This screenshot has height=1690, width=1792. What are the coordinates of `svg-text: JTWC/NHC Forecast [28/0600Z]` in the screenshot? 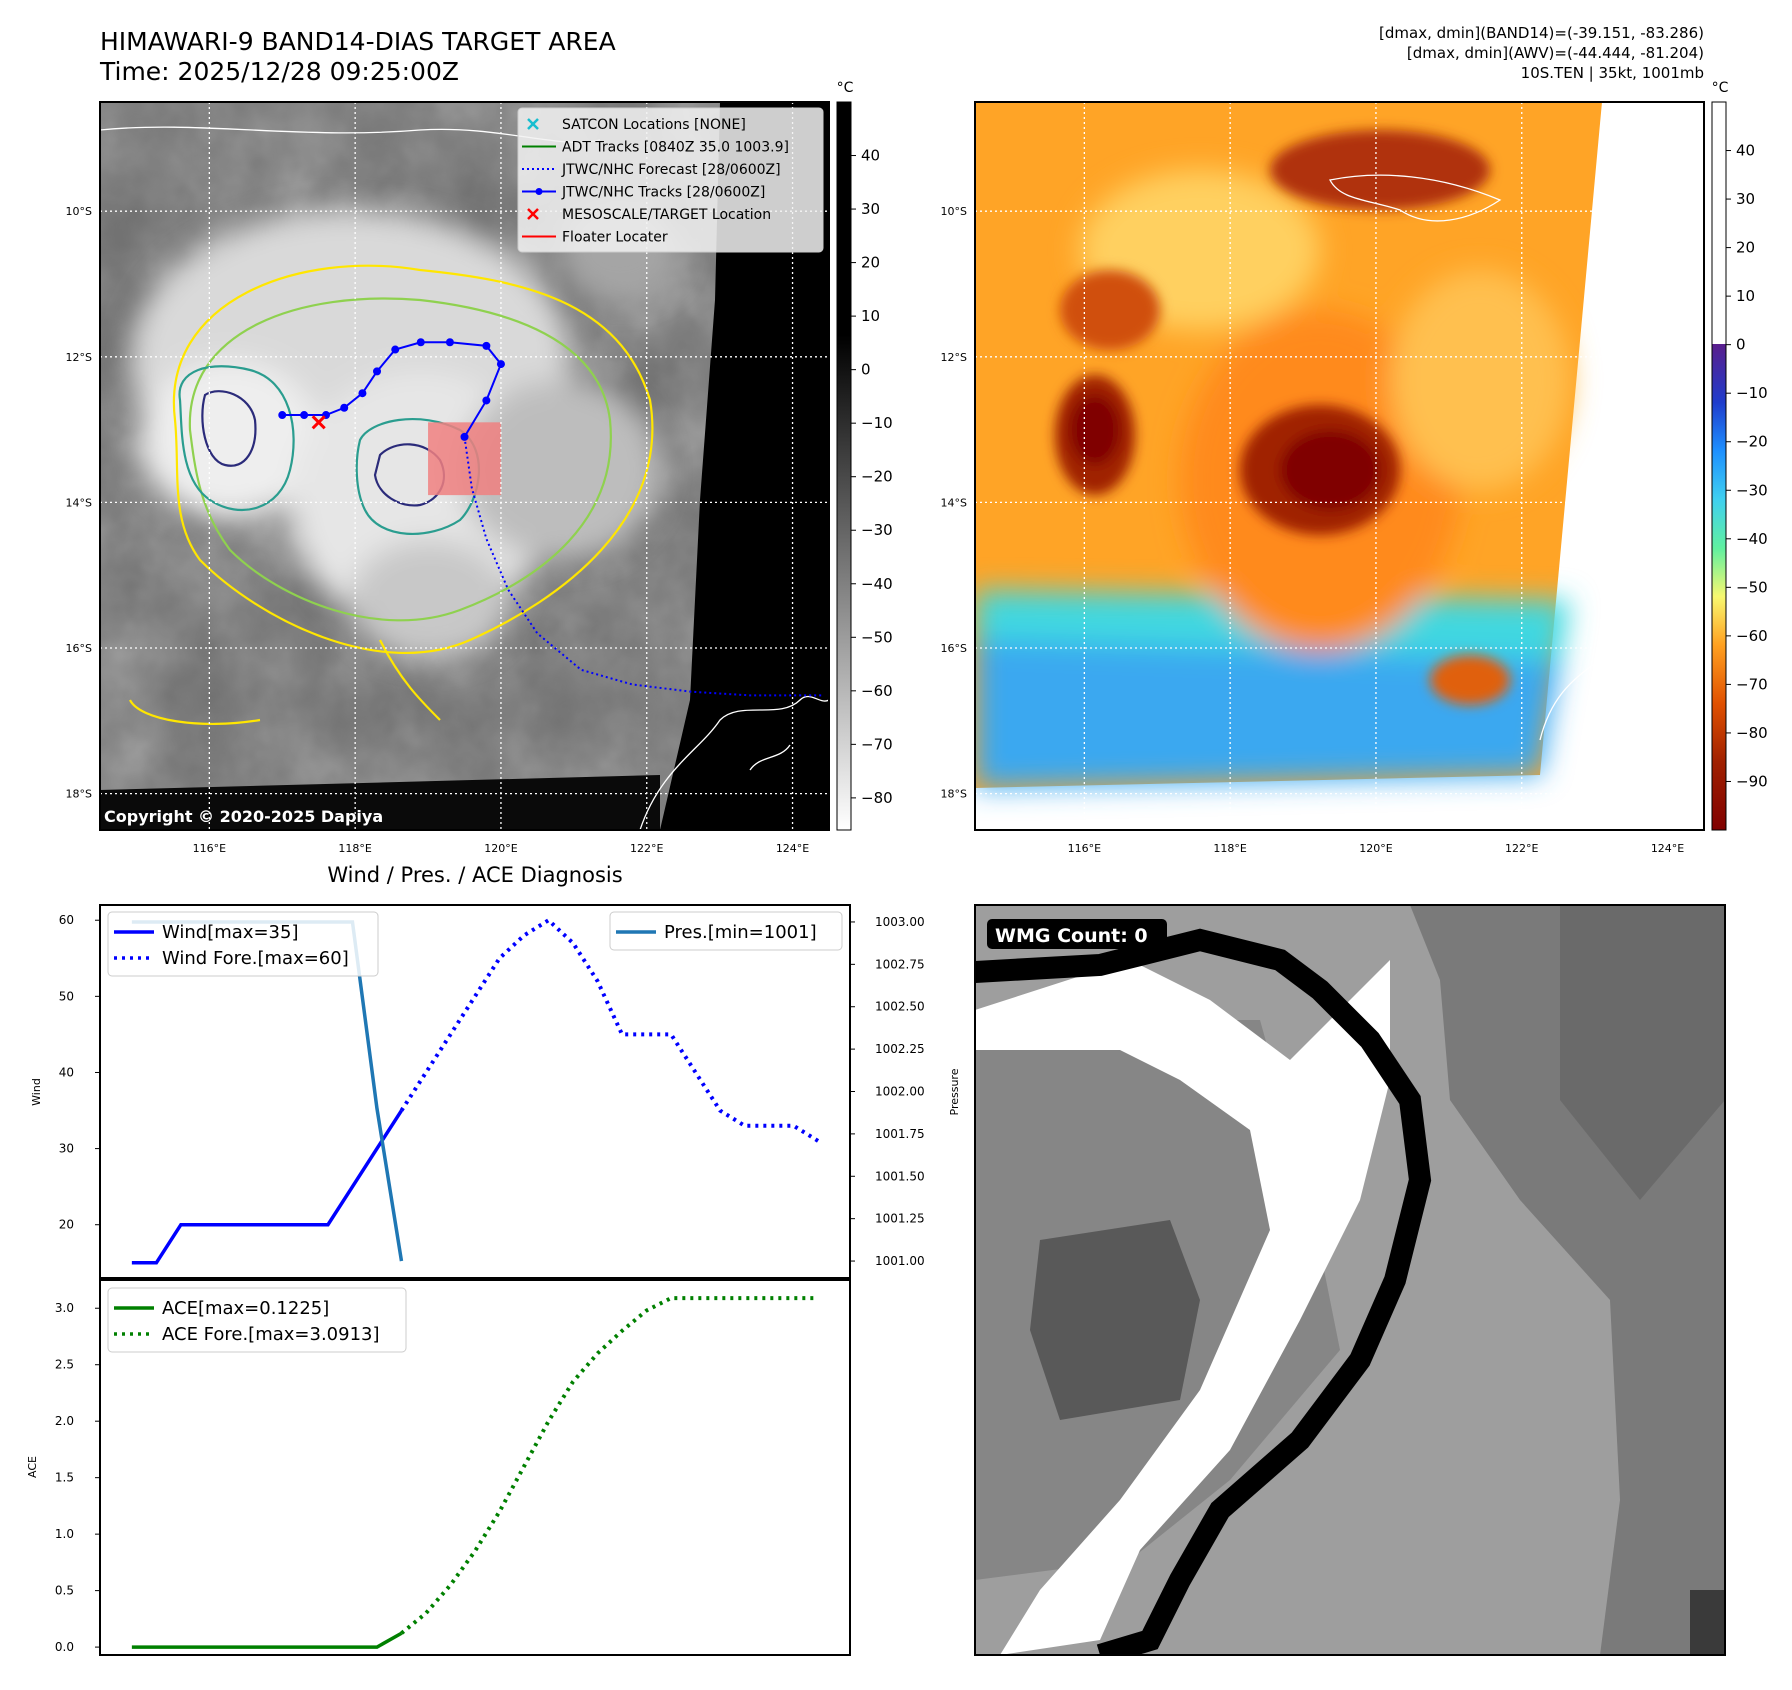 It's located at (671, 170).